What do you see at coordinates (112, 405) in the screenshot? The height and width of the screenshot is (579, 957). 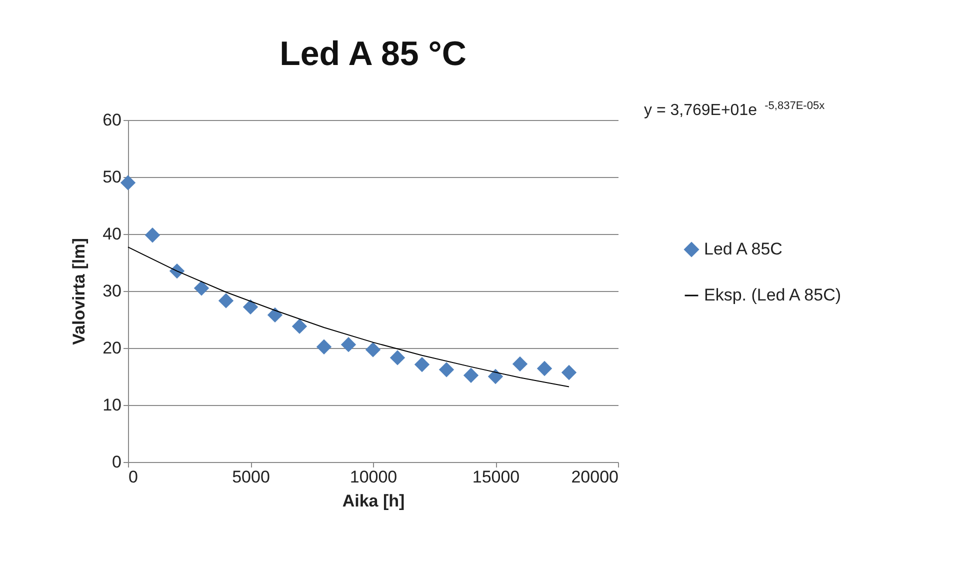 I see `y-tick-label: 10` at bounding box center [112, 405].